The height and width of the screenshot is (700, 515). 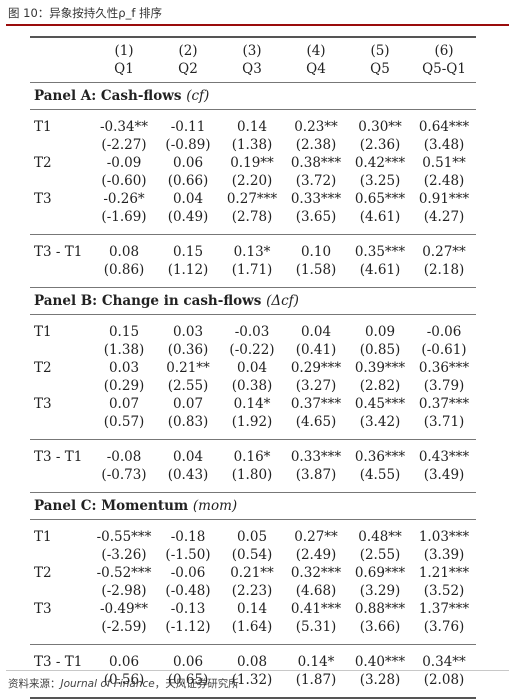 What do you see at coordinates (188, 51) in the screenshot?
I see `column-number: (2)` at bounding box center [188, 51].